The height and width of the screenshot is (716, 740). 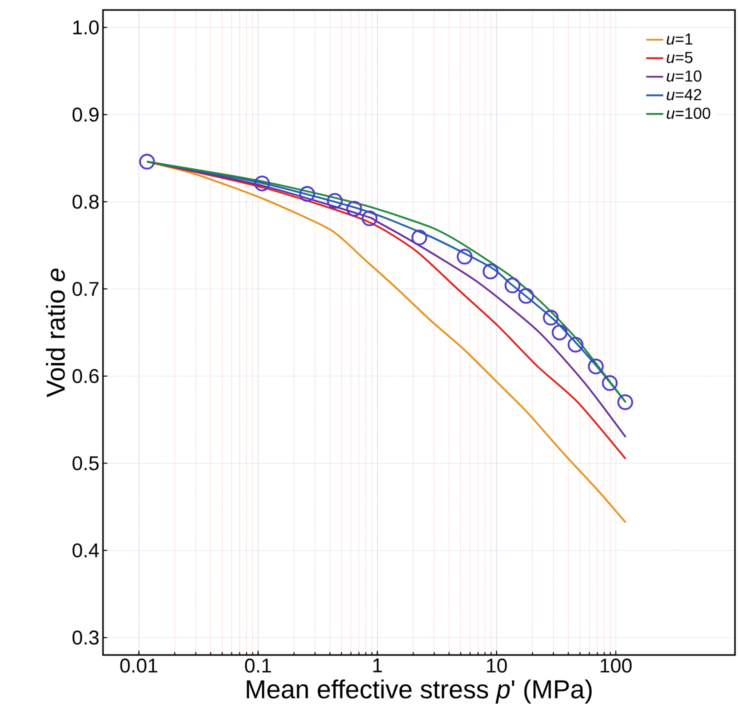 What do you see at coordinates (85, 376) in the screenshot?
I see `y-tick-label: 0.6` at bounding box center [85, 376].